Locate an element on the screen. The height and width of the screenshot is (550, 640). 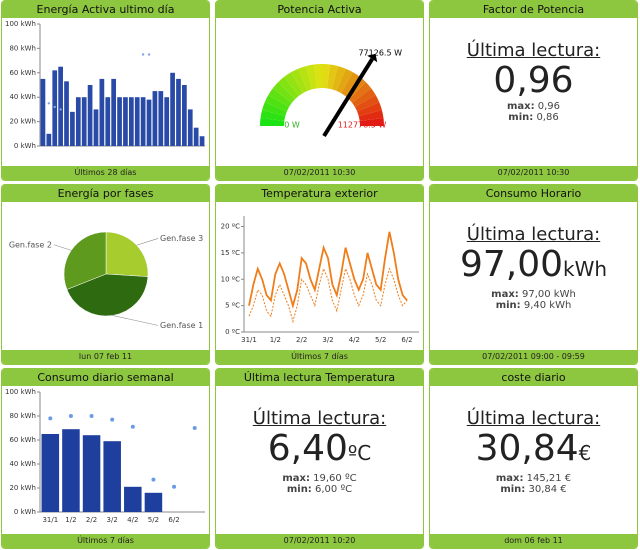
widget-footer: 07/02/2011 09:00 - 09:59 is located at coordinates (533, 357).